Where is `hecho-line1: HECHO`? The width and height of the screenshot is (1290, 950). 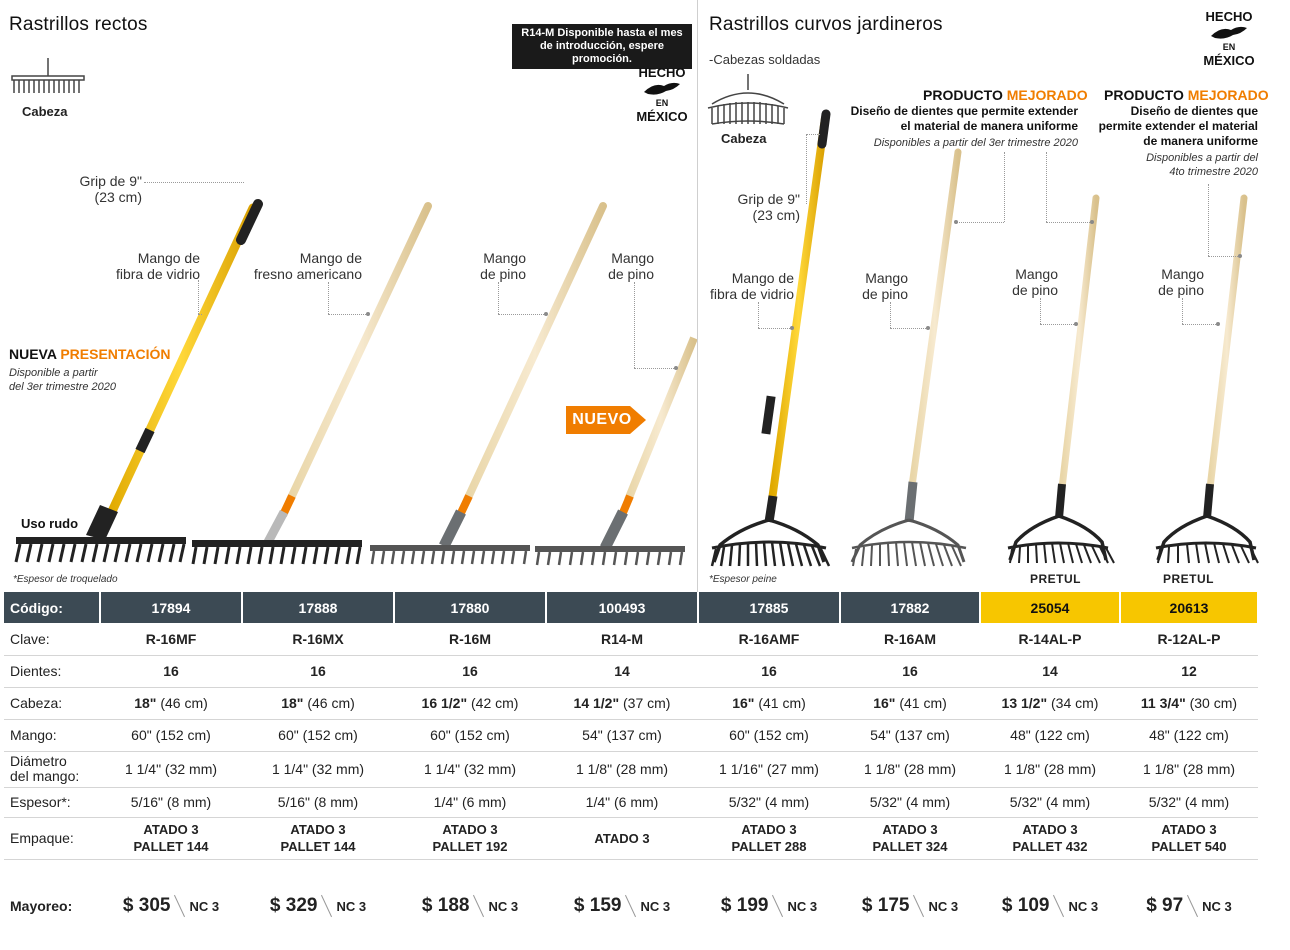 hecho-line1: HECHO is located at coordinates (662, 72).